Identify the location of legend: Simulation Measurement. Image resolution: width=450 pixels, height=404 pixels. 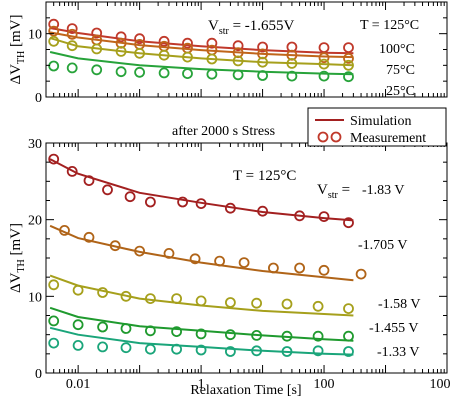
(377, 127).